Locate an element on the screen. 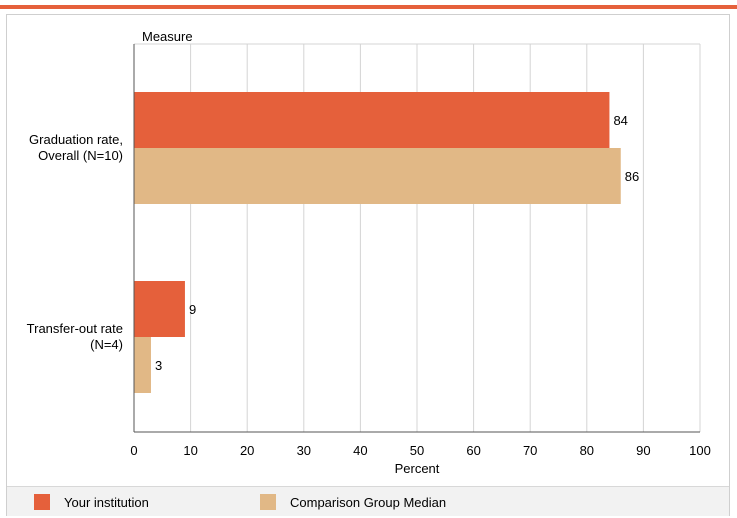 The height and width of the screenshot is (518, 737). category-label-0: Graduation rate, Overall (N=10) is located at coordinates (76, 147).